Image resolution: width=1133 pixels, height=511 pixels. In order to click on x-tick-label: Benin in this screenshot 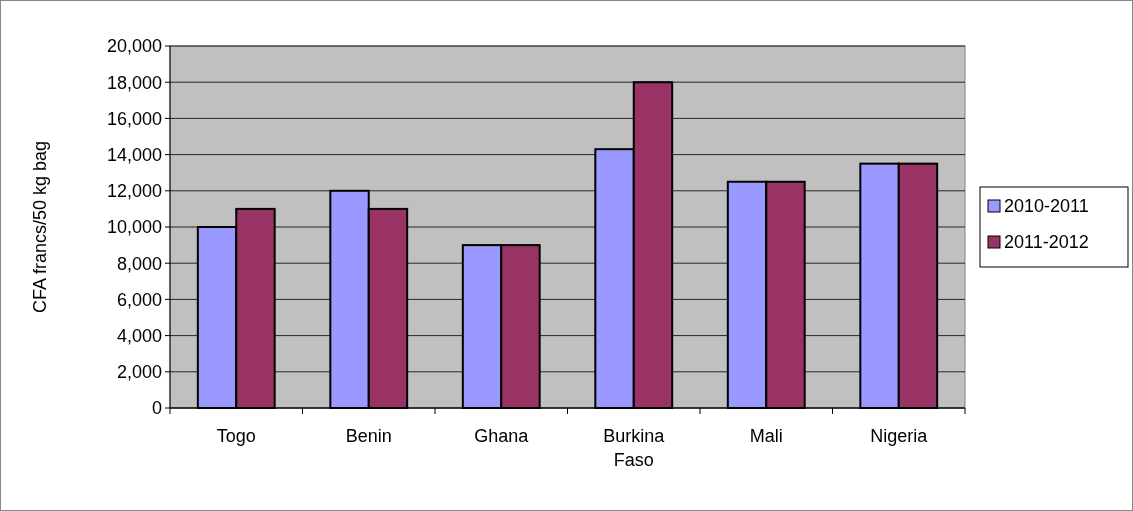, I will do `click(368, 436)`.